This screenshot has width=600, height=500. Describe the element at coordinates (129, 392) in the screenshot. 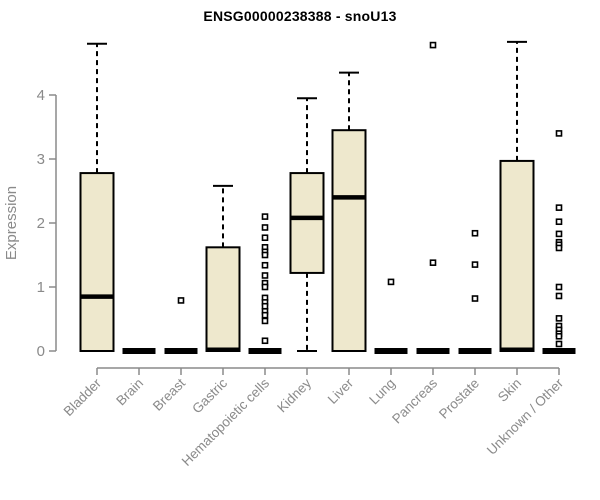

I see `category-label: Brain` at that location.